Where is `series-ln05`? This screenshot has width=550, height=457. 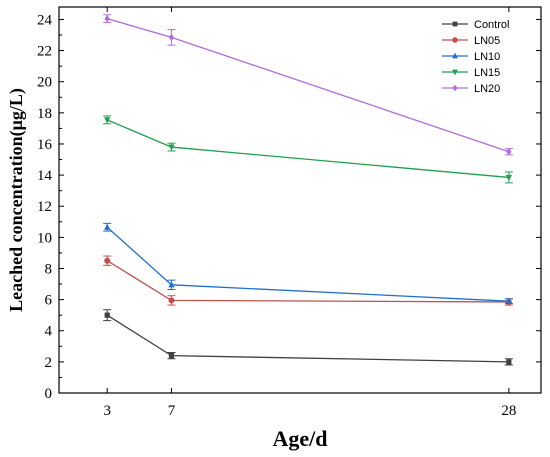
series-ln05 is located at coordinates (308, 280).